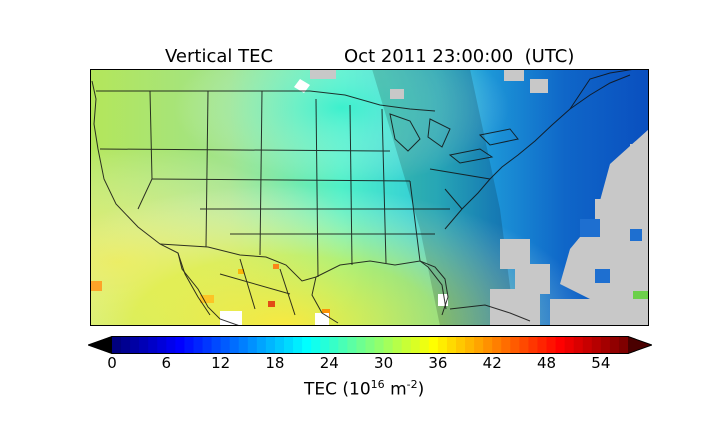  Describe the element at coordinates (221, 363) in the screenshot. I see `colorbar-tick-label: 12` at that location.